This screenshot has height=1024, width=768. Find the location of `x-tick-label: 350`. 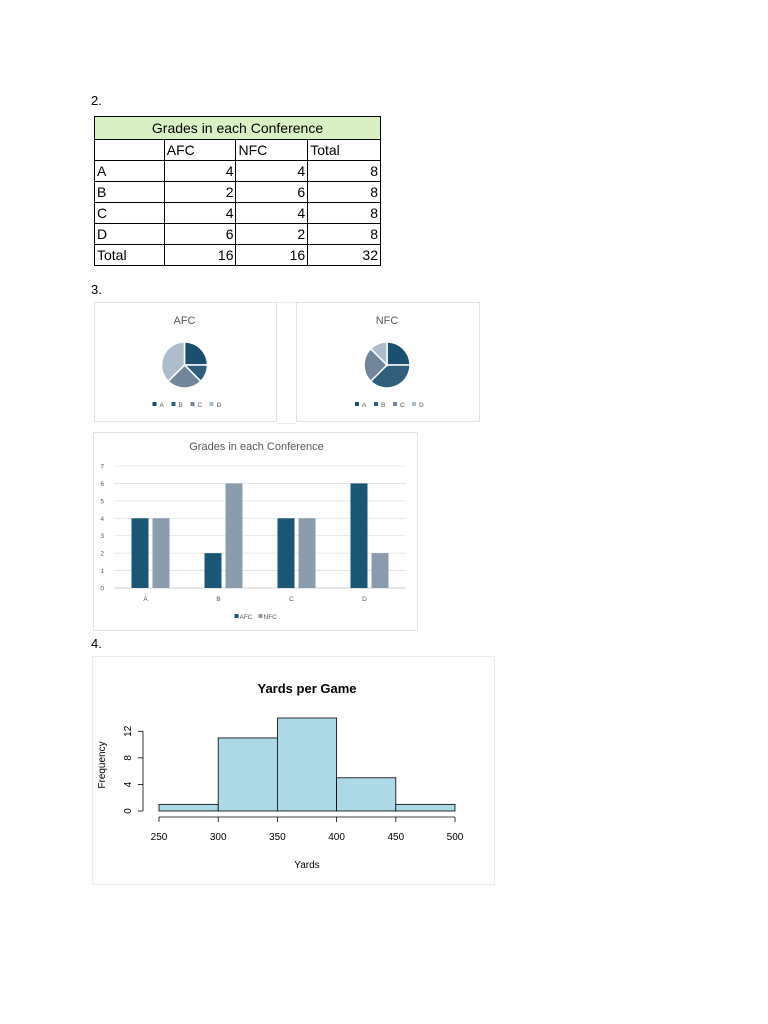

x-tick-label: 350 is located at coordinates (277, 837).